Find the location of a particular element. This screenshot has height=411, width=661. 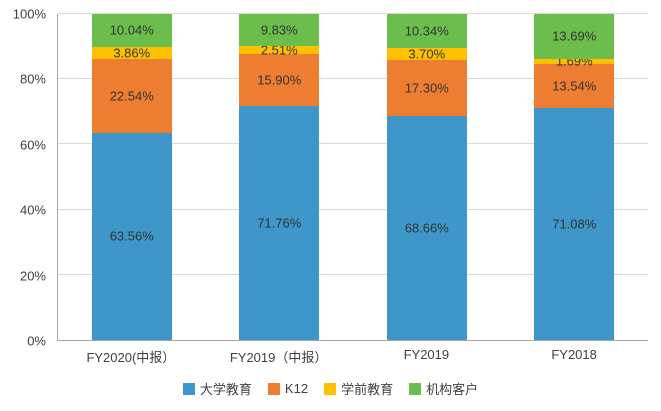

legend-label: 学前教育 is located at coordinates (367, 389).